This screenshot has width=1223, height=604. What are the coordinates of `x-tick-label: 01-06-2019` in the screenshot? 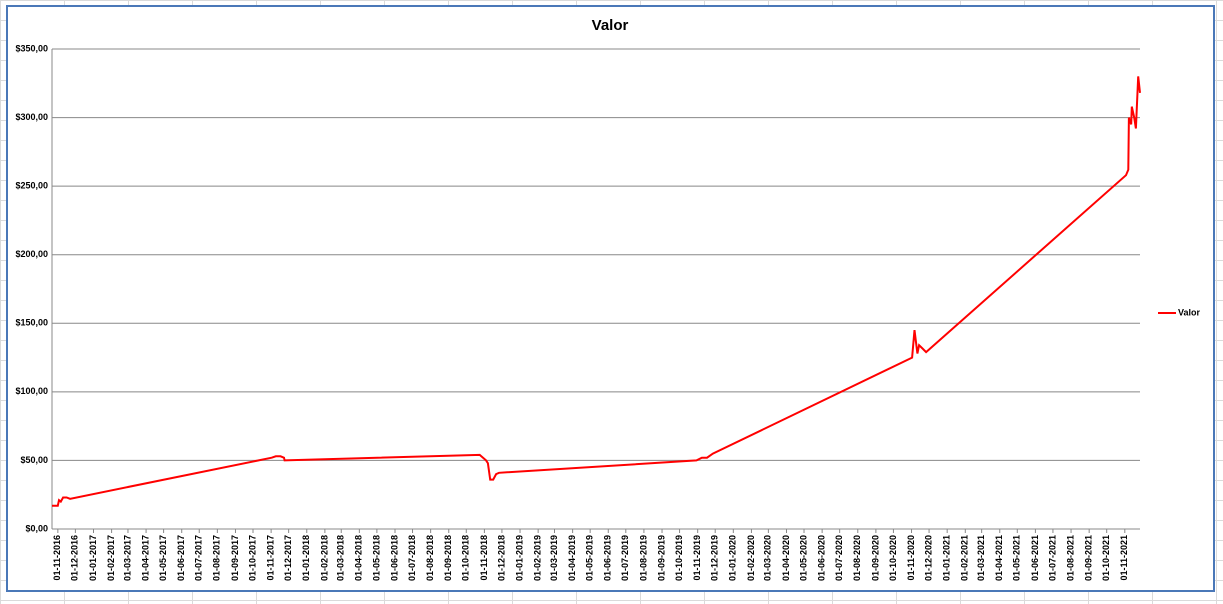 It's located at (608, 558).